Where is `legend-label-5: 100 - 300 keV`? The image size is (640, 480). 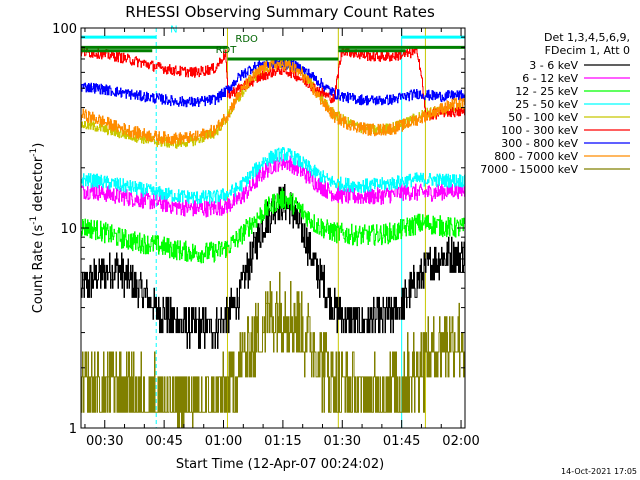
legend-label-5: 100 - 300 keV is located at coordinates (539, 130).